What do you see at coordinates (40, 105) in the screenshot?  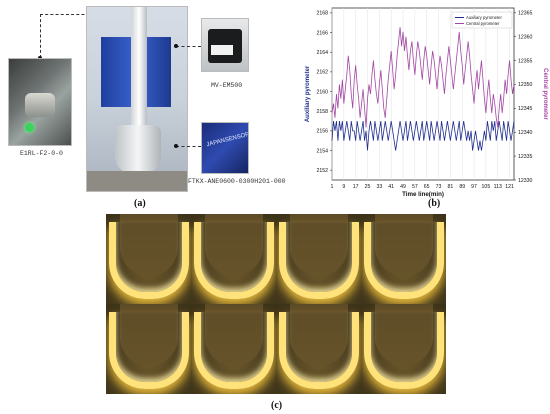 I see `camera-lens` at bounding box center [40, 105].